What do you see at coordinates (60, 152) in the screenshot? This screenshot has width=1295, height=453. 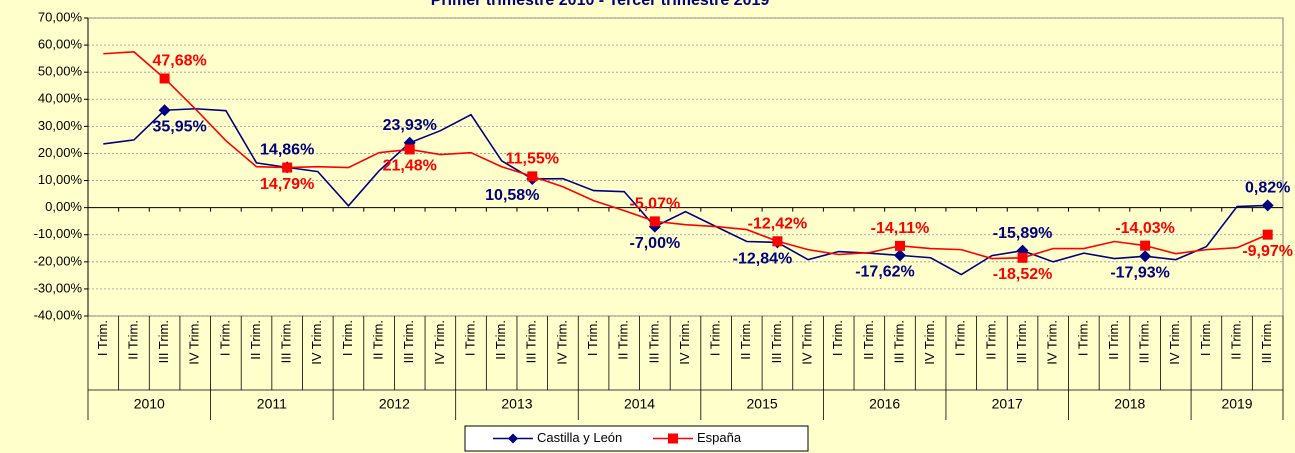 I see `y-tick-label: 20,00%` at bounding box center [60, 152].